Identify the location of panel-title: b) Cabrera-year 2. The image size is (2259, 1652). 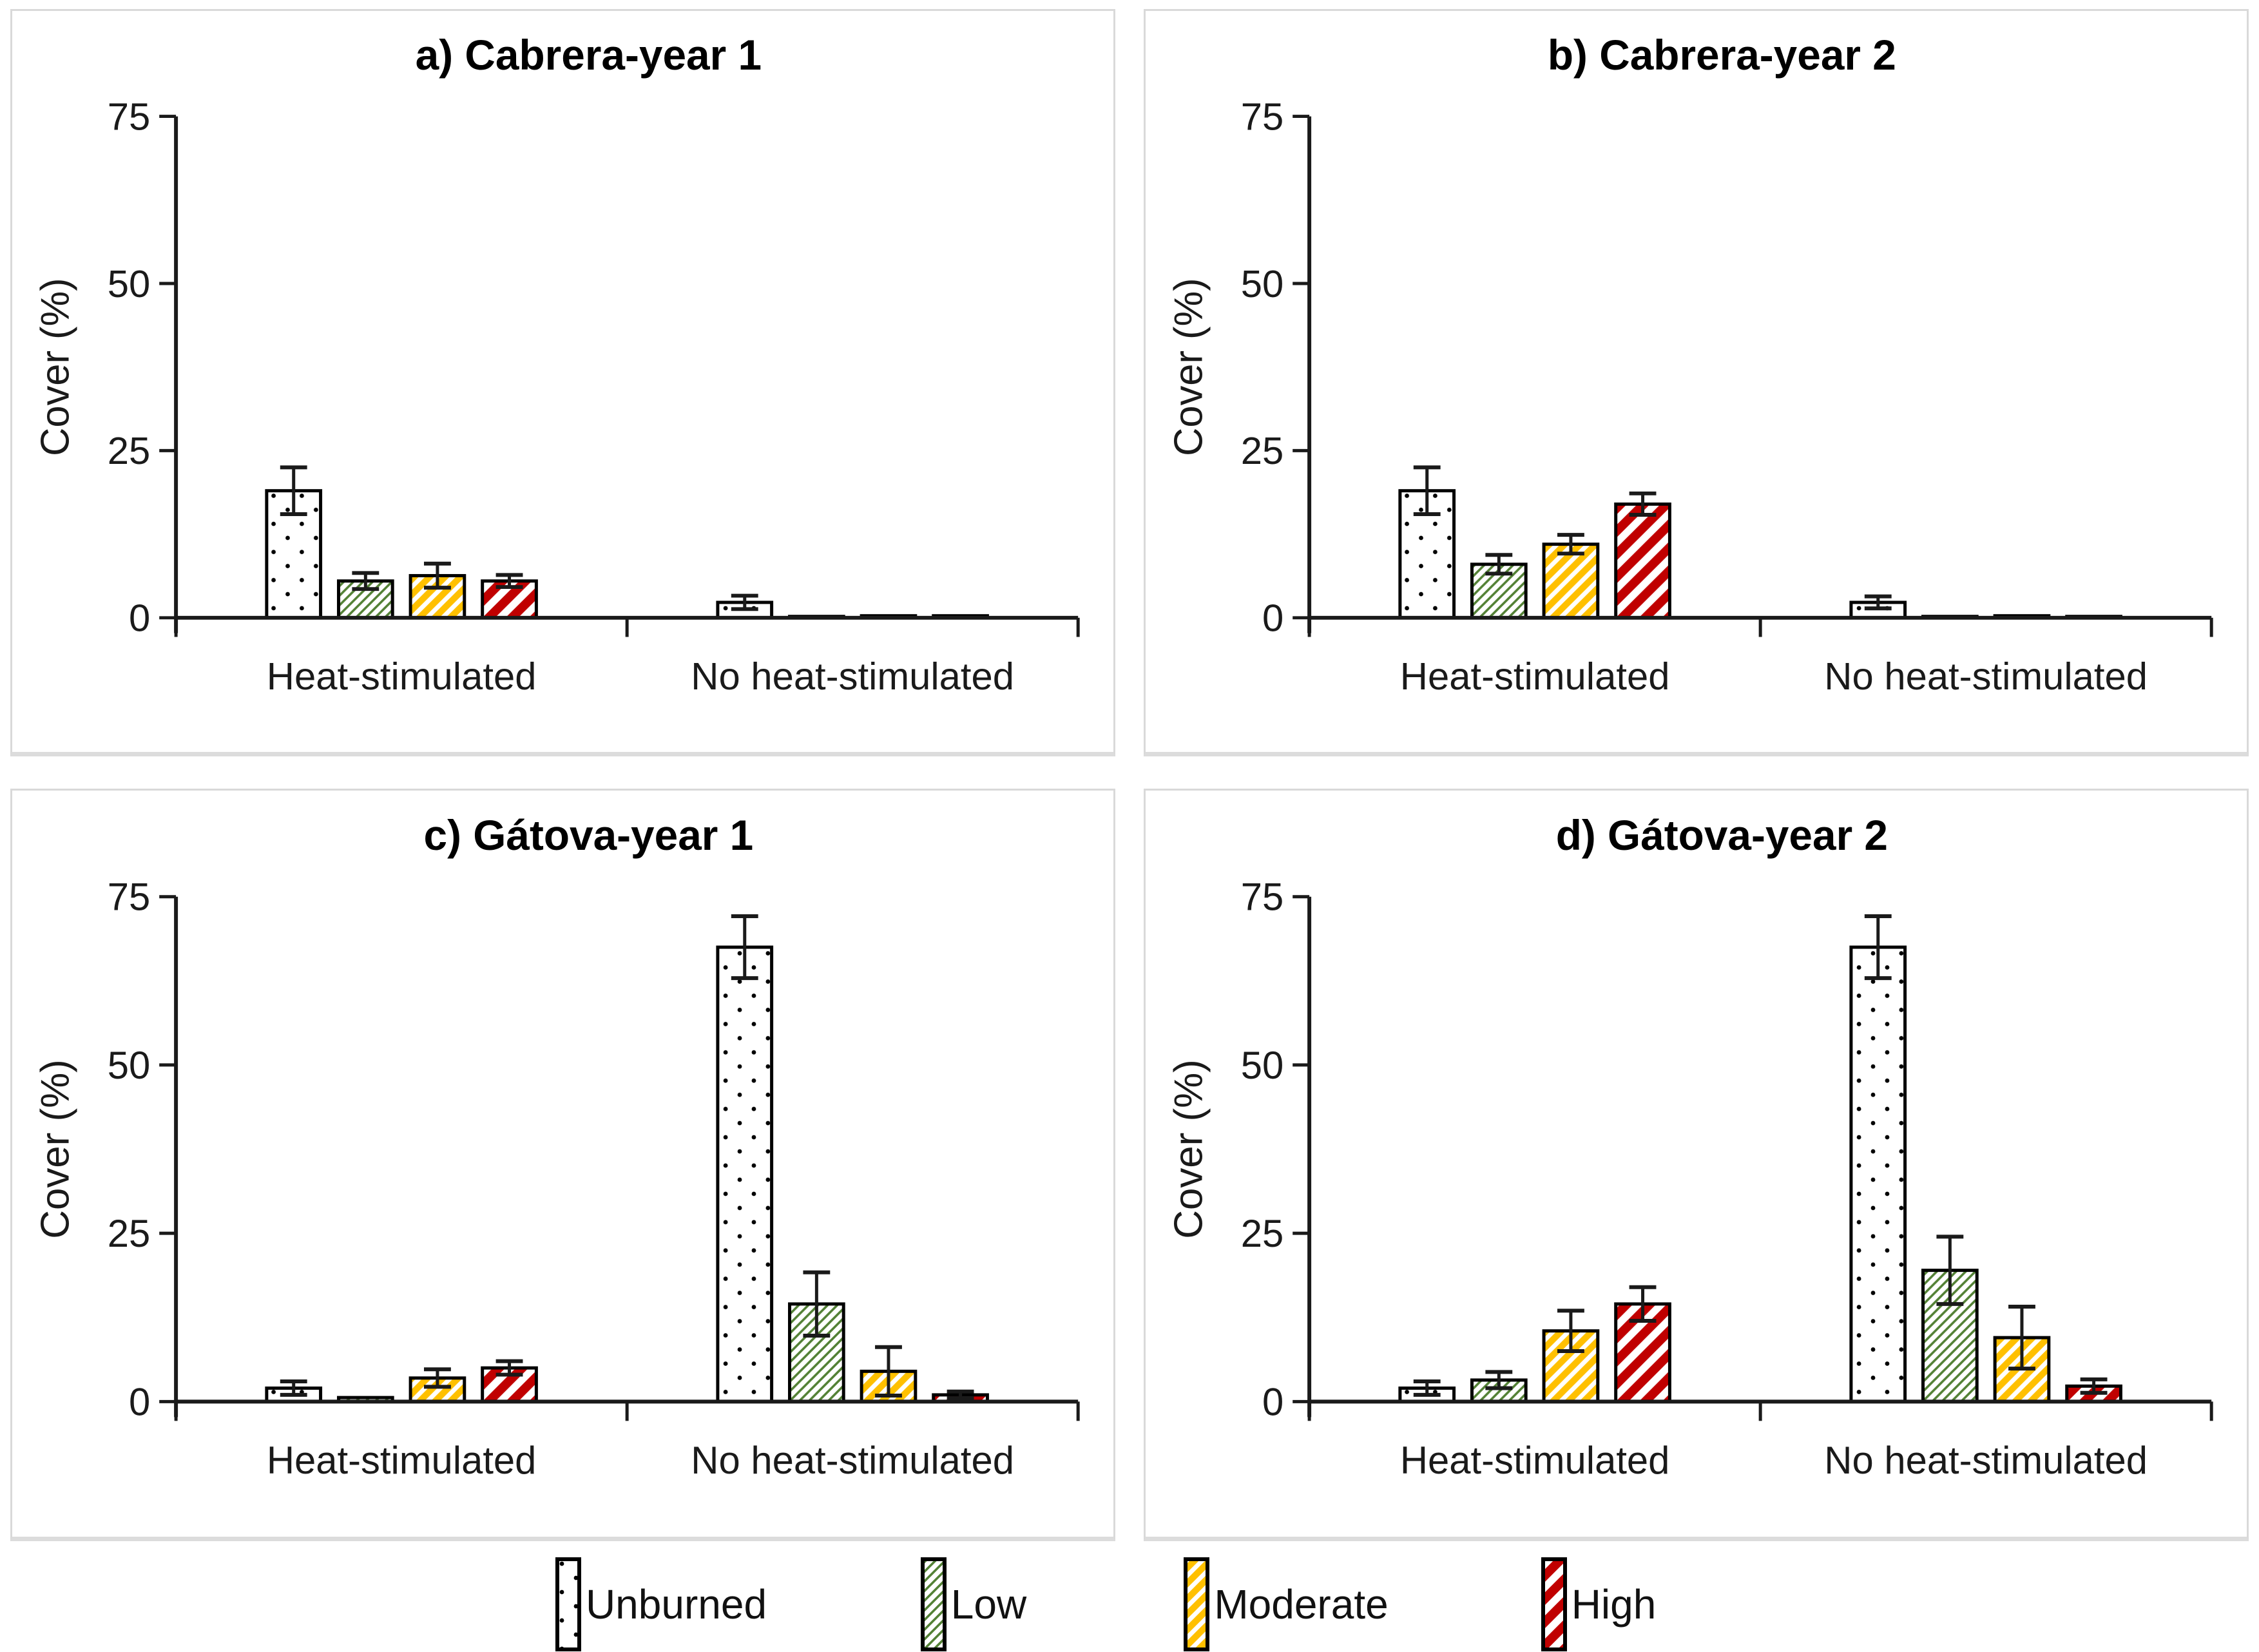
(1722, 55).